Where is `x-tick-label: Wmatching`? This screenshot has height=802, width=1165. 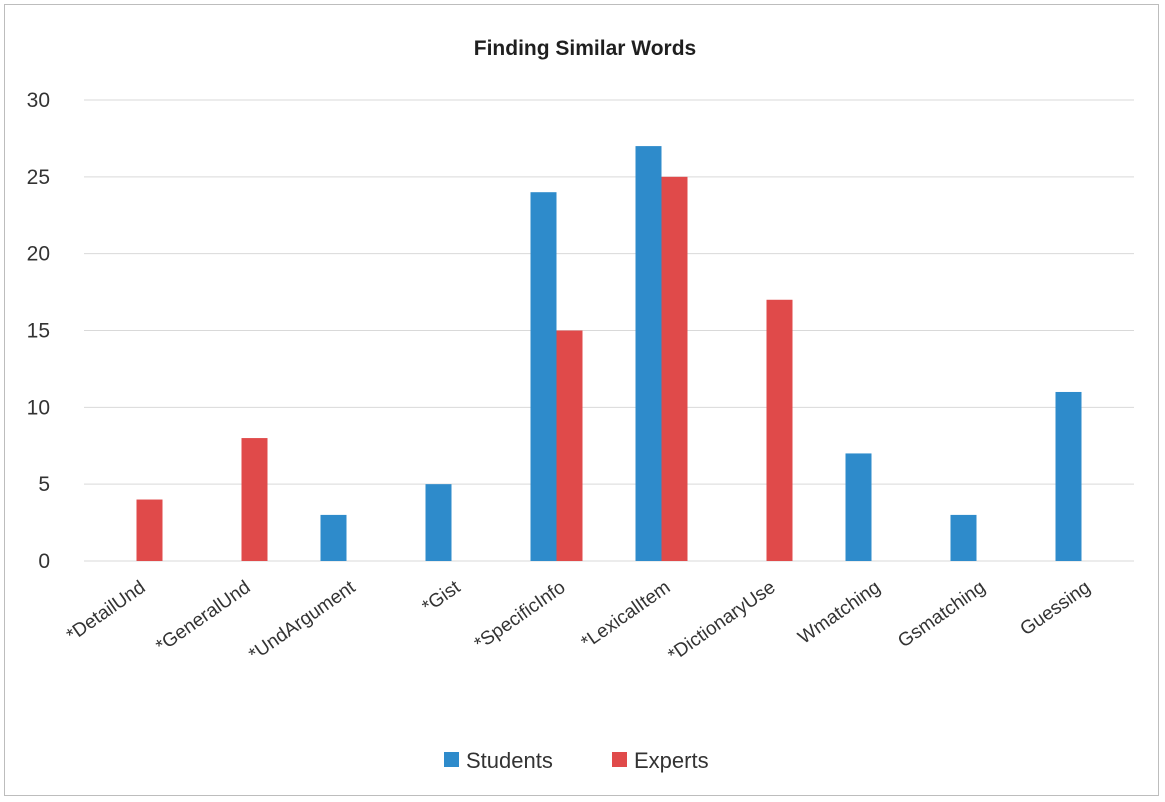
x-tick-label: Wmatching is located at coordinates (839, 613).